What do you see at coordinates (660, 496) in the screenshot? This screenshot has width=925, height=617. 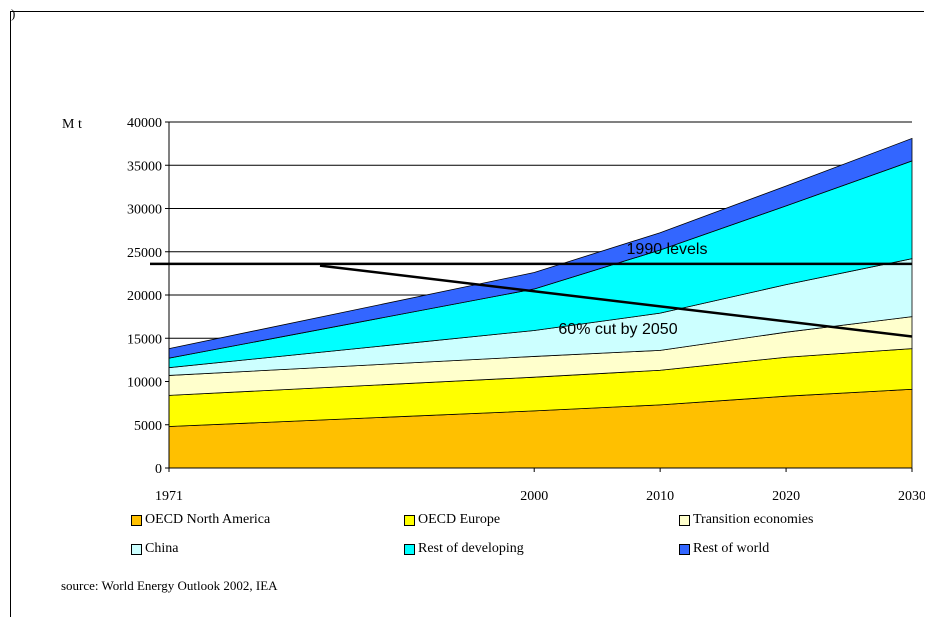 I see `x-tick-label: 2010` at bounding box center [660, 496].